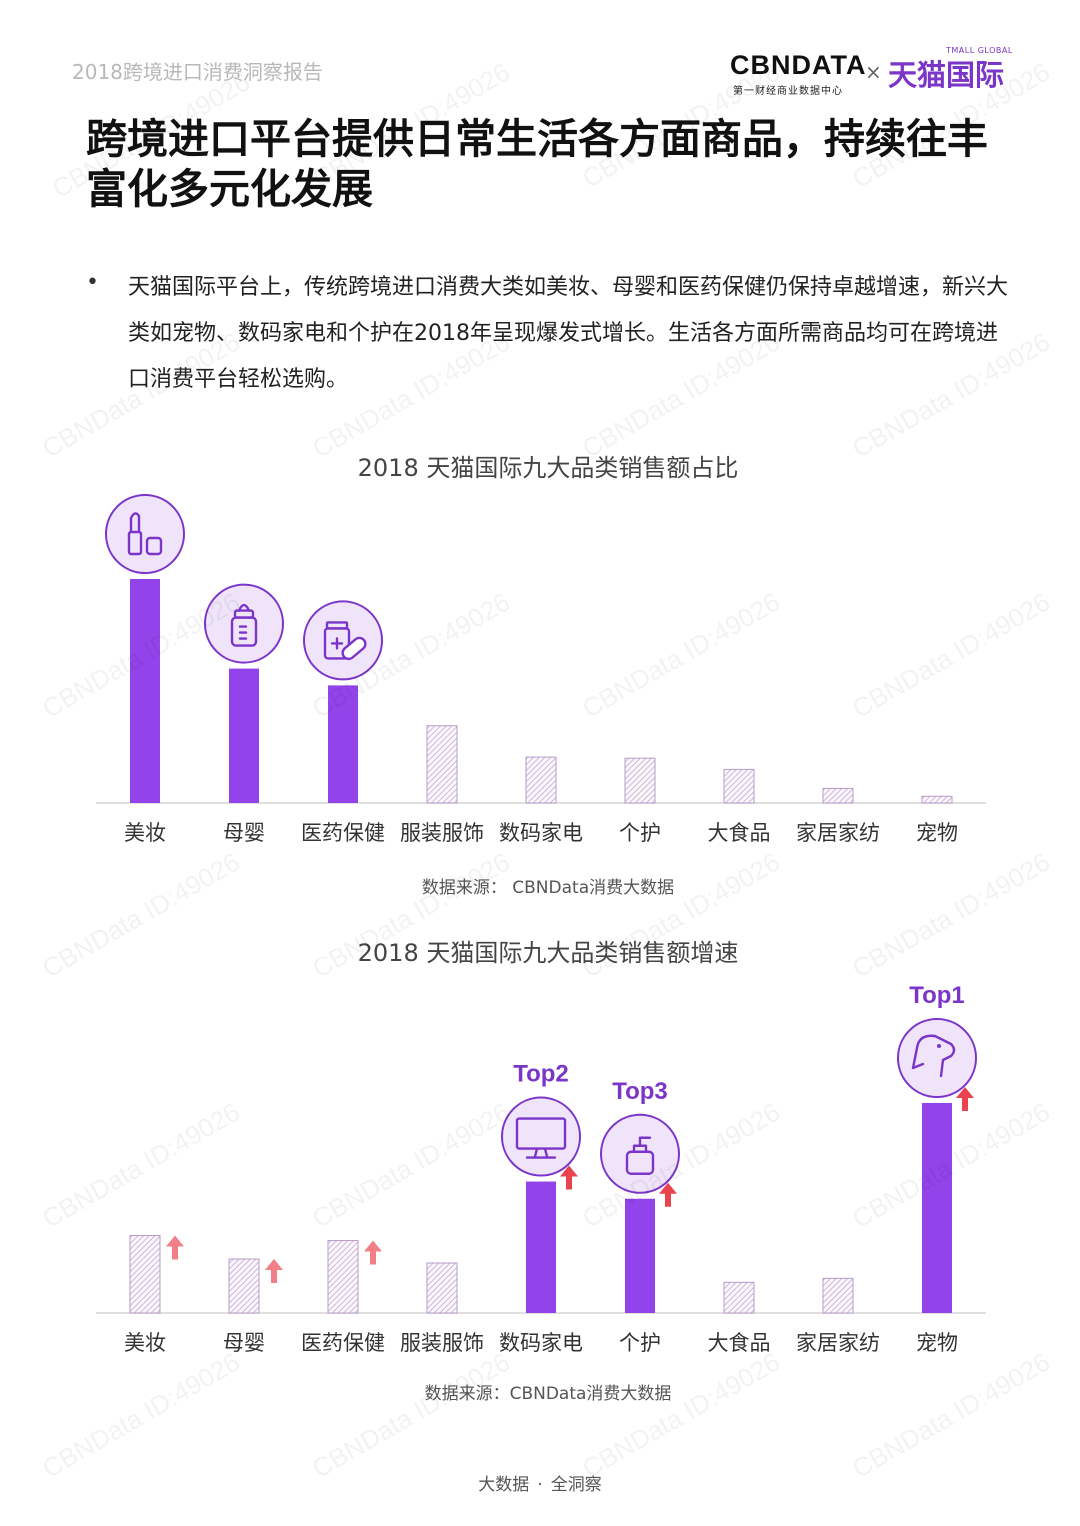  I want to click on tmall-global-en-logo: TMALL GLOBAL, so click(979, 50).